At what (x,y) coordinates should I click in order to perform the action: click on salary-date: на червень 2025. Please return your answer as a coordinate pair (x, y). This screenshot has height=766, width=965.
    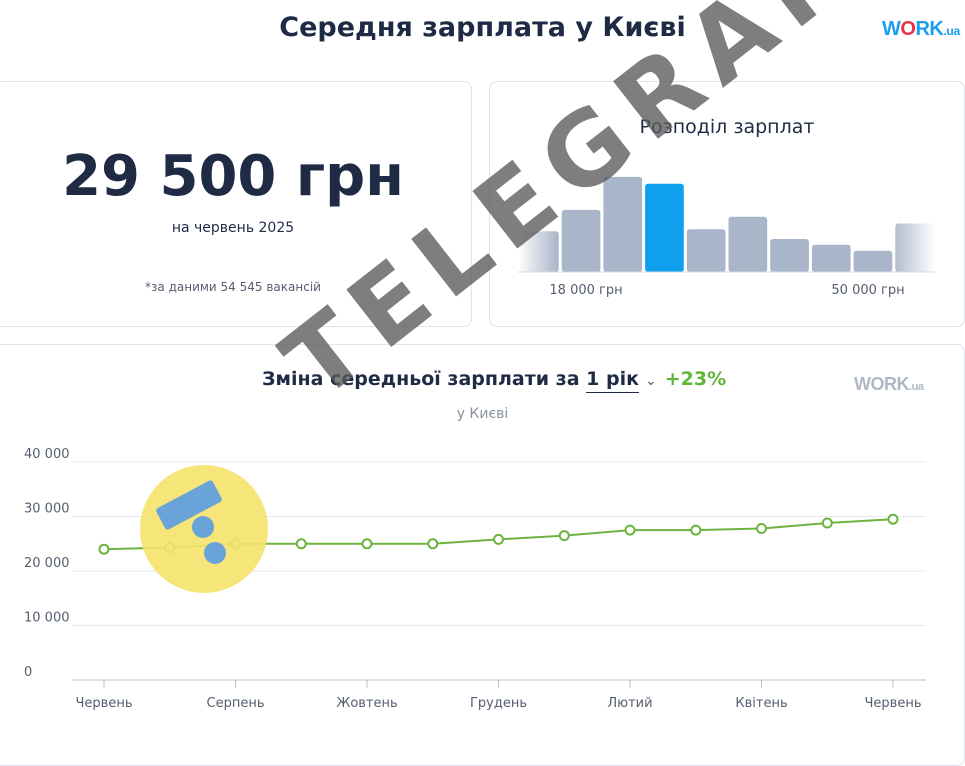
    Looking at the image, I should click on (233, 228).